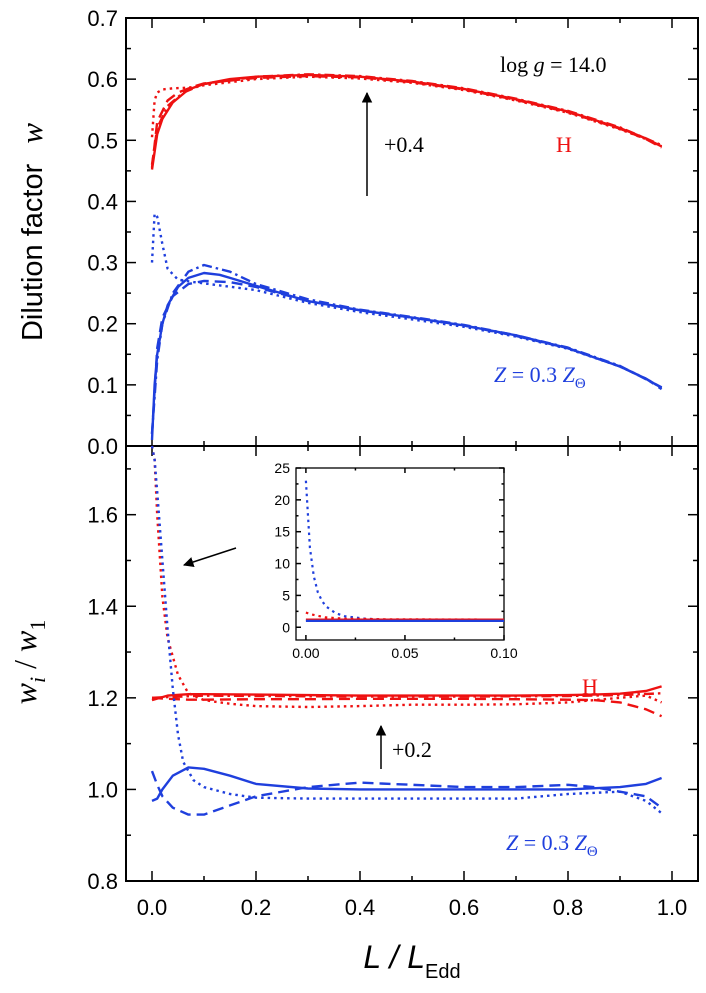  I want to click on bottom-ytick-label-1.4: 1.4, so click(102, 606).